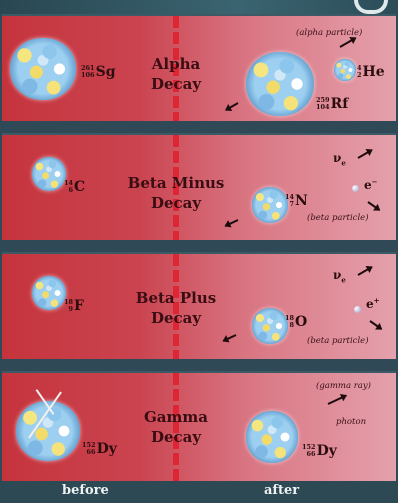 This screenshot has height=503, width=398. I want to click on header-strip, so click(199, 7).